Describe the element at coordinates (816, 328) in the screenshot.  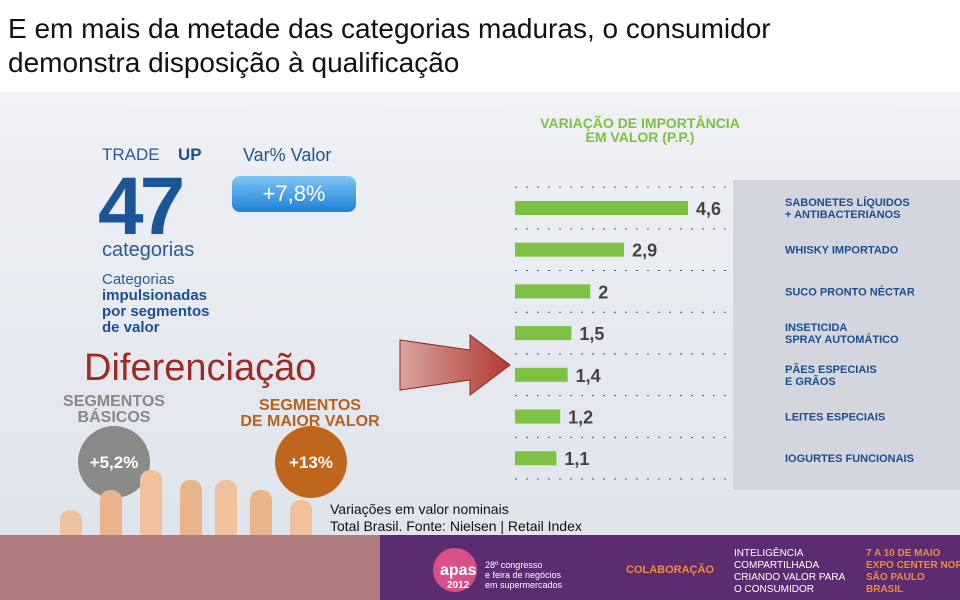
I see `category-label: INSETICIDA` at that location.